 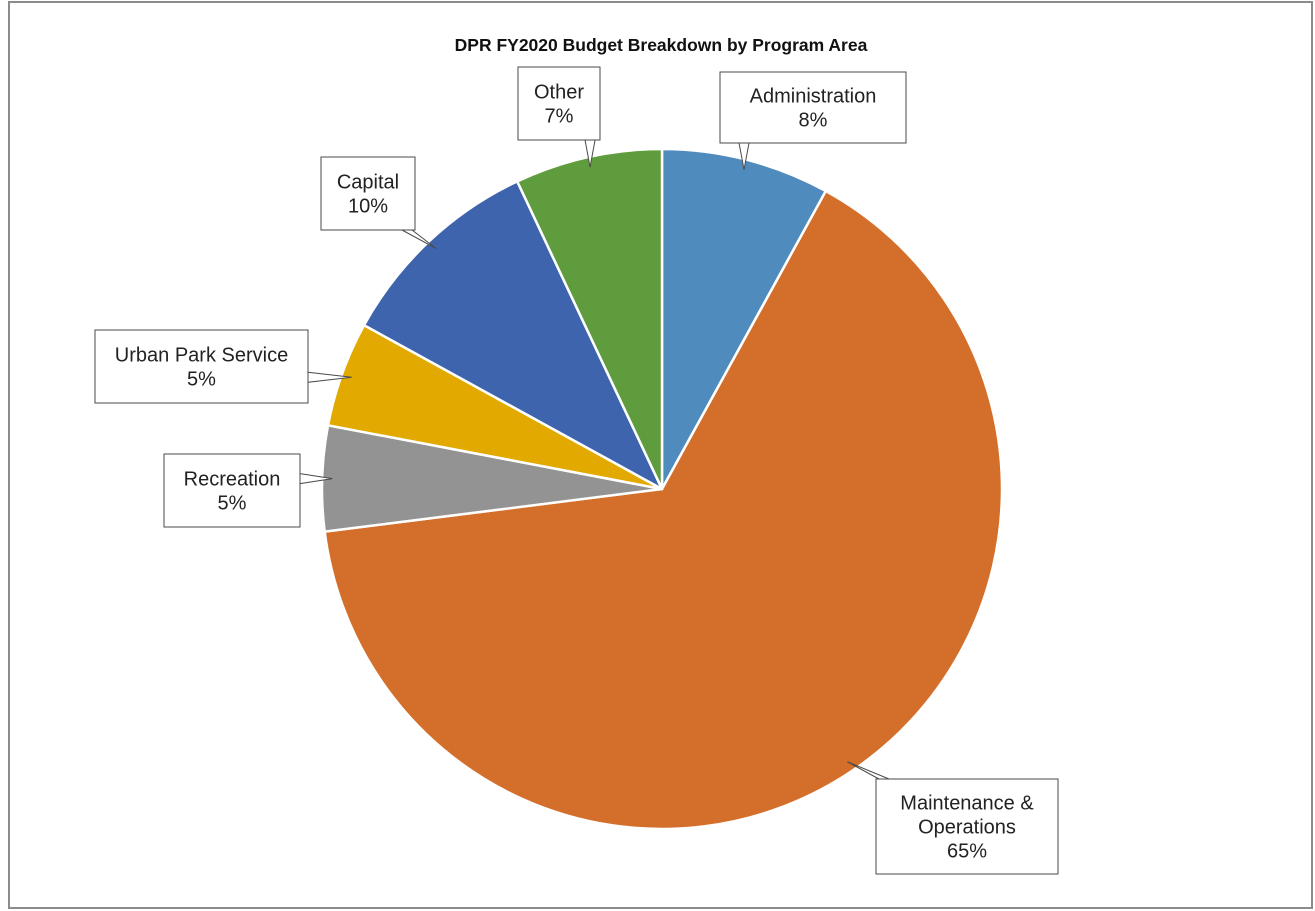 I want to click on data-label-category: Other, so click(x=559, y=93).